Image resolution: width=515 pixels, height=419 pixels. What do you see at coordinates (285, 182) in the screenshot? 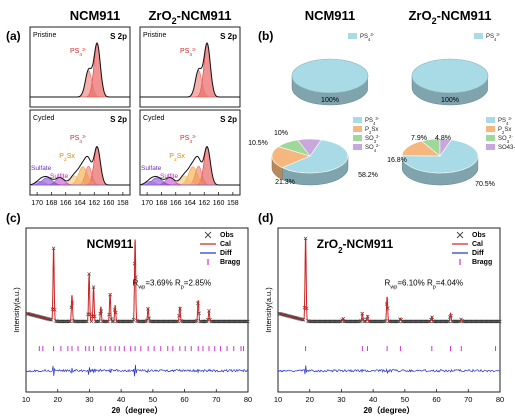
I see `pie-value-label: 21.3%` at bounding box center [285, 182].